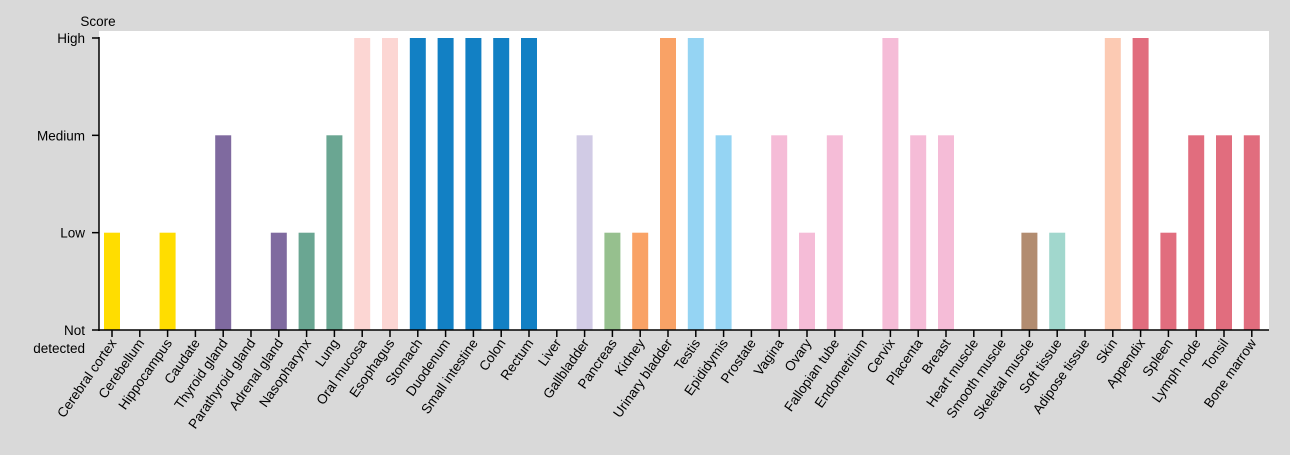 This screenshot has width=1290, height=455. I want to click on y-tick-label: Not detected, so click(59, 339).